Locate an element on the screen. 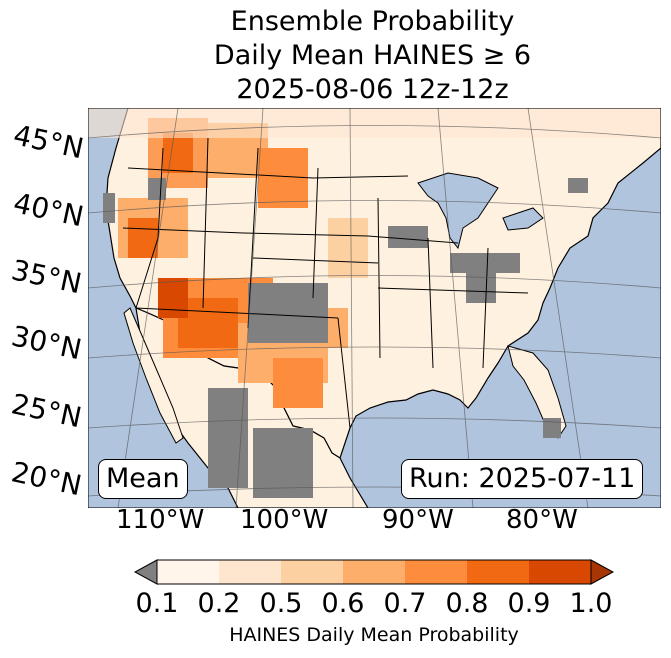 This screenshot has height=658, width=671. colorbar-label: HAINES Daily Mean Probability is located at coordinates (374, 635).